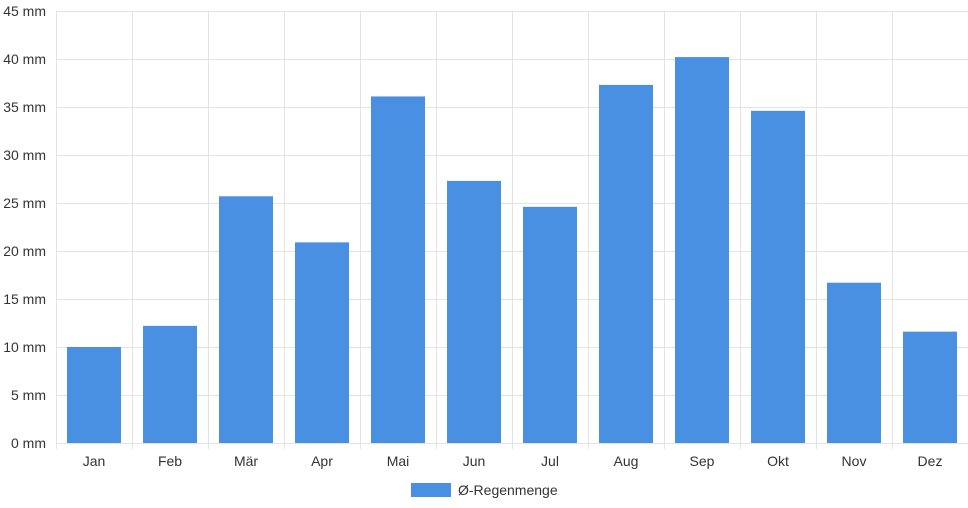  Describe the element at coordinates (702, 461) in the screenshot. I see `x-tick-label: Sep` at that location.